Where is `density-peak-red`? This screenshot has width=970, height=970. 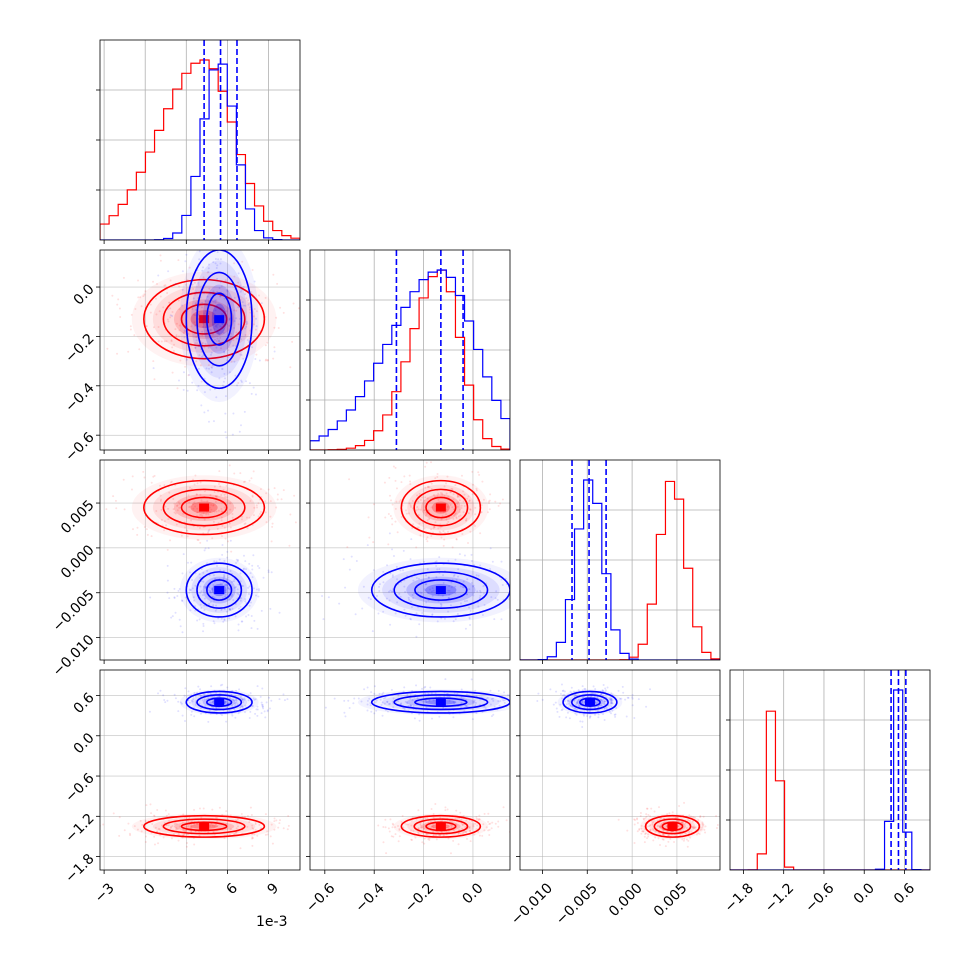
density-peak-red is located at coordinates (204, 826).